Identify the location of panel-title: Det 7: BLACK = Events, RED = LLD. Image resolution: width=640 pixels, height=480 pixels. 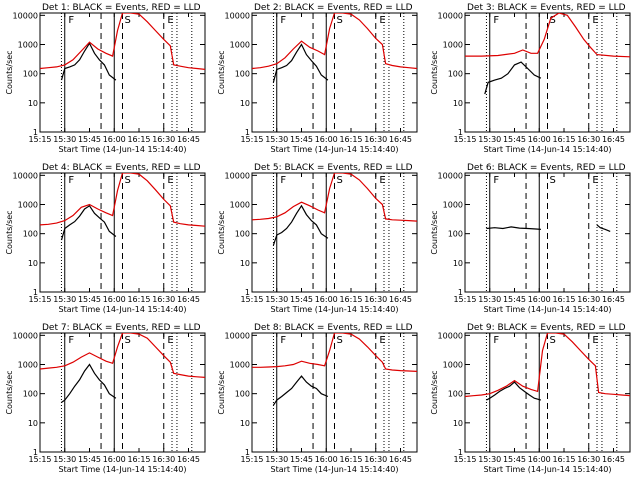
(121, 328).